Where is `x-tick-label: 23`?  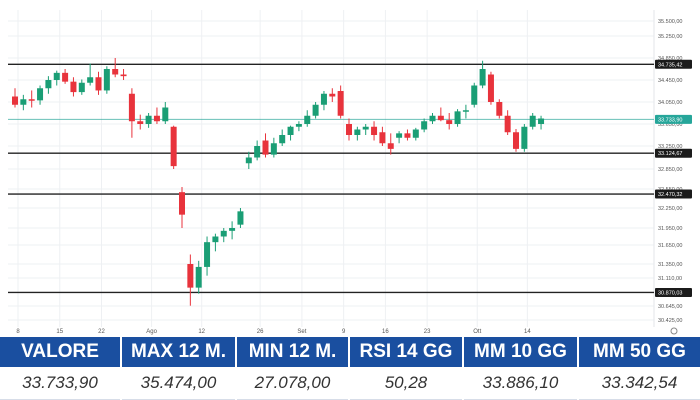
x-tick-label: 23 is located at coordinates (427, 332).